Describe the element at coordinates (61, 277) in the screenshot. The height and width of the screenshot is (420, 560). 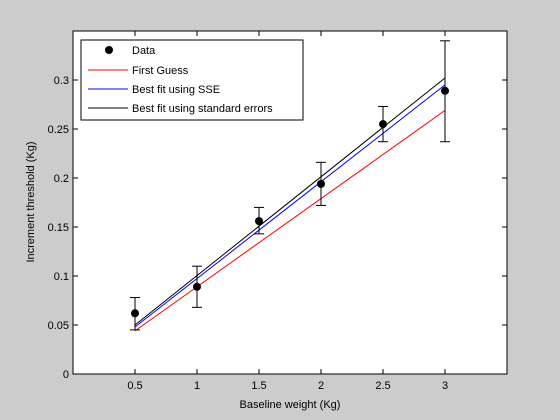
I see `y-tick-label: 0.1` at that location.